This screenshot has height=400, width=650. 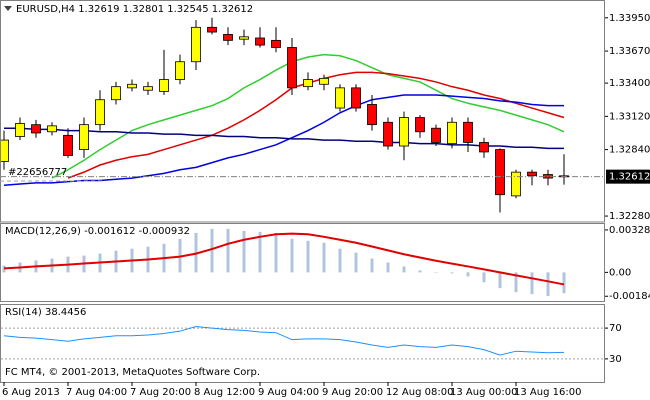 I want to click on x-tick-label: 12 Aug 08:00, so click(x=419, y=392).